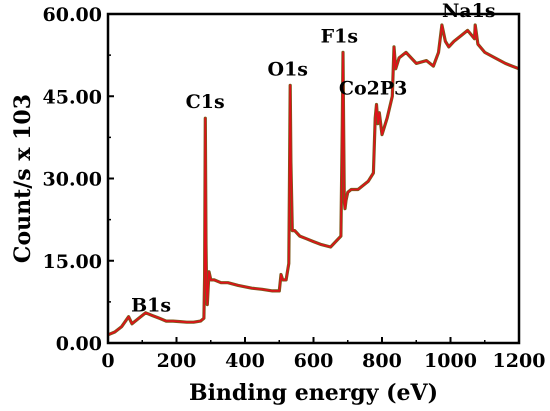  I want to click on x-tick-label: 400, so click(245, 361).